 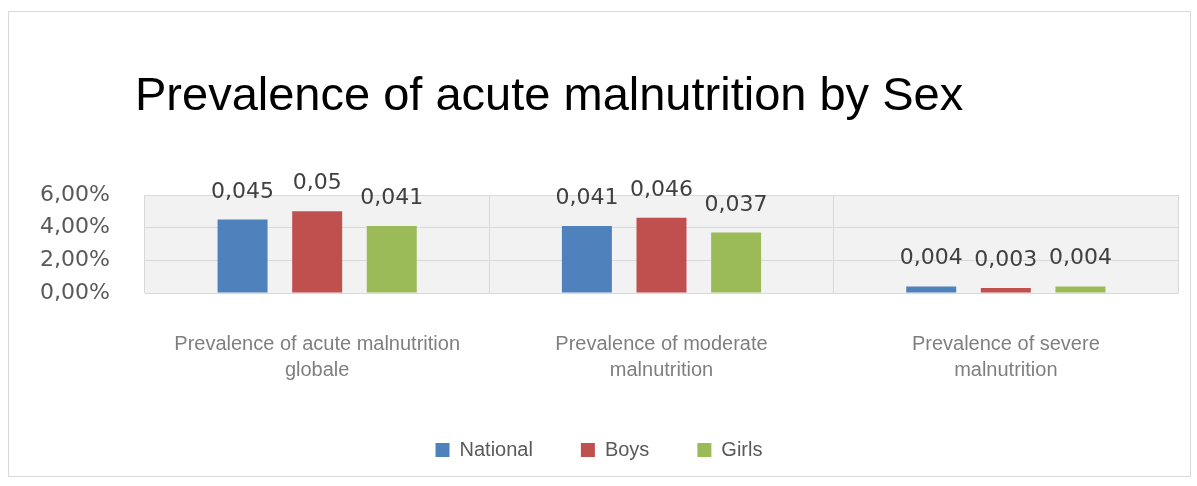 What do you see at coordinates (317, 182) in the screenshot?
I see `data-label: 0,05` at bounding box center [317, 182].